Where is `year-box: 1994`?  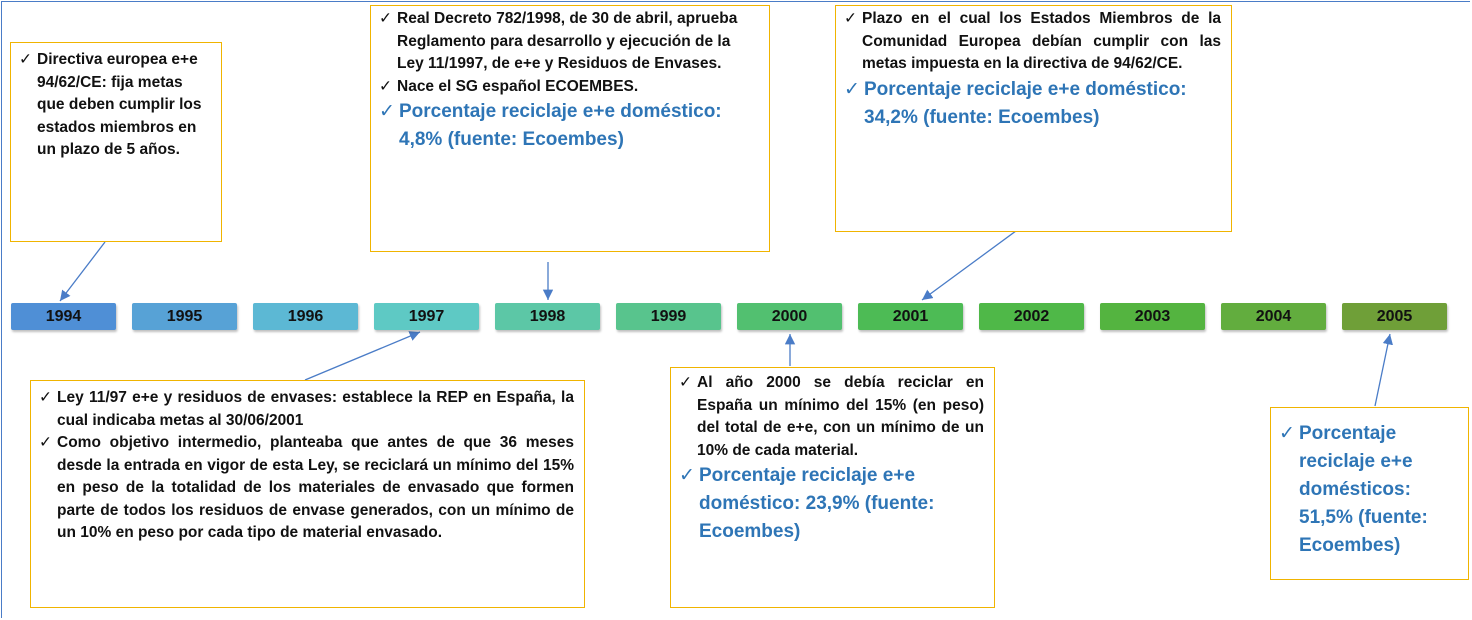
year-box: 1994 is located at coordinates (63, 316).